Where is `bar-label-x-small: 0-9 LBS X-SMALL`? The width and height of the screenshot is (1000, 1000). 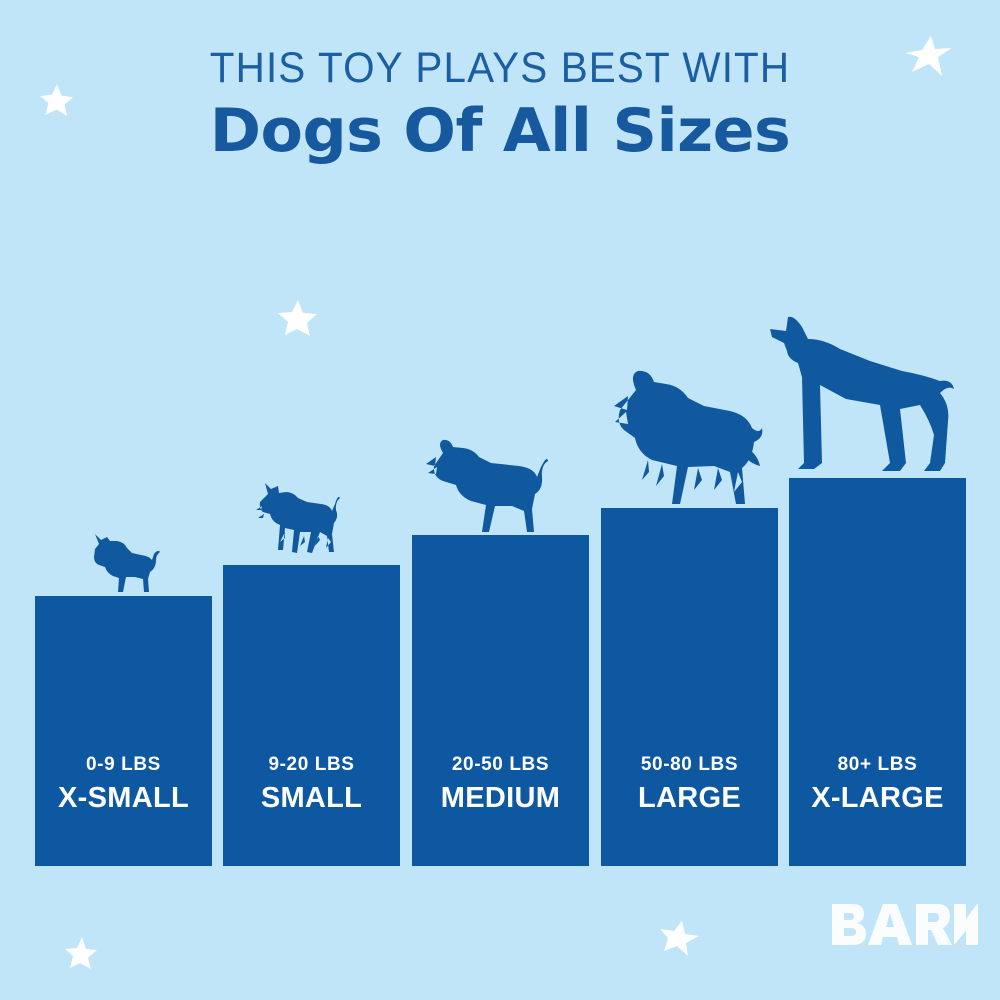
bar-label-x-small: 0-9 LBS X-SMALL is located at coordinates (123, 785).